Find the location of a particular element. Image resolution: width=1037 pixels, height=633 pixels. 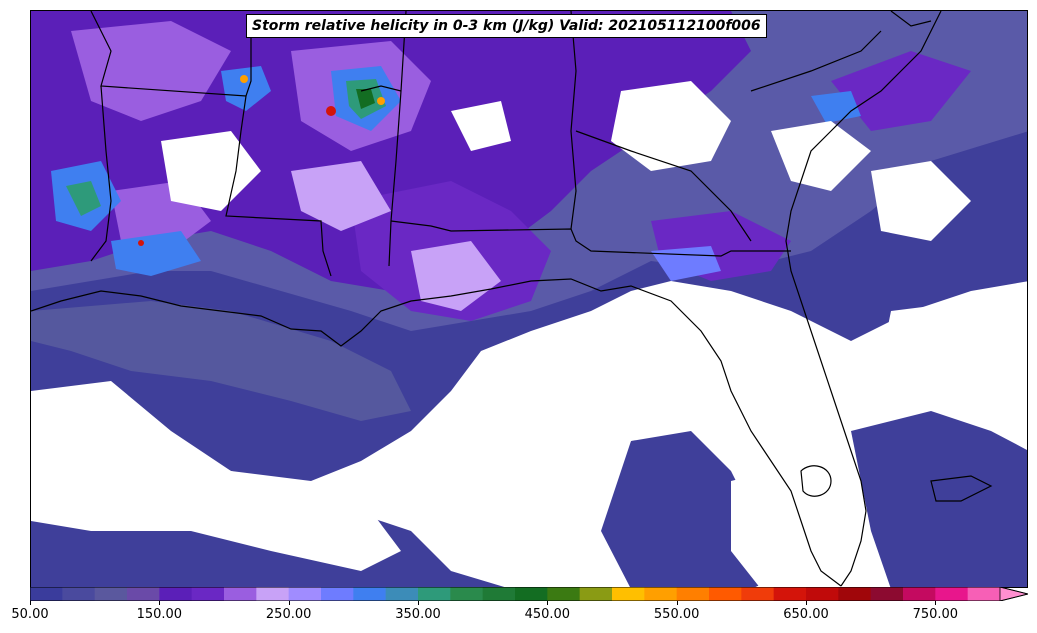

colorbar-extend-arrow is located at coordinates (1013, 594).